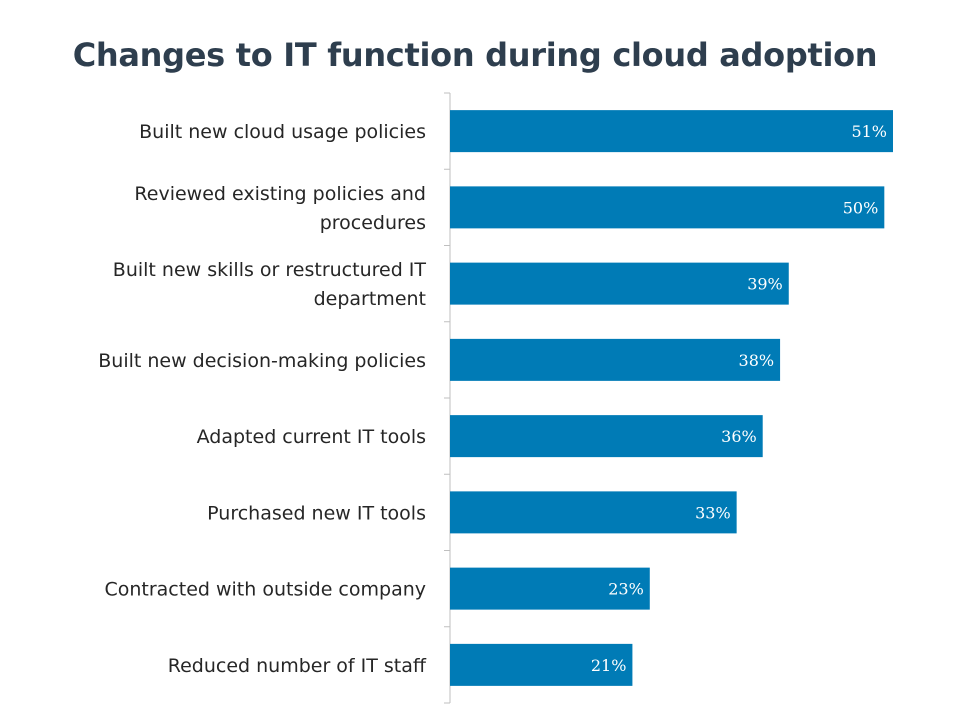 This screenshot has width=960, height=720. I want to click on category-label-line: Built new skills or restructured IT, so click(270, 270).